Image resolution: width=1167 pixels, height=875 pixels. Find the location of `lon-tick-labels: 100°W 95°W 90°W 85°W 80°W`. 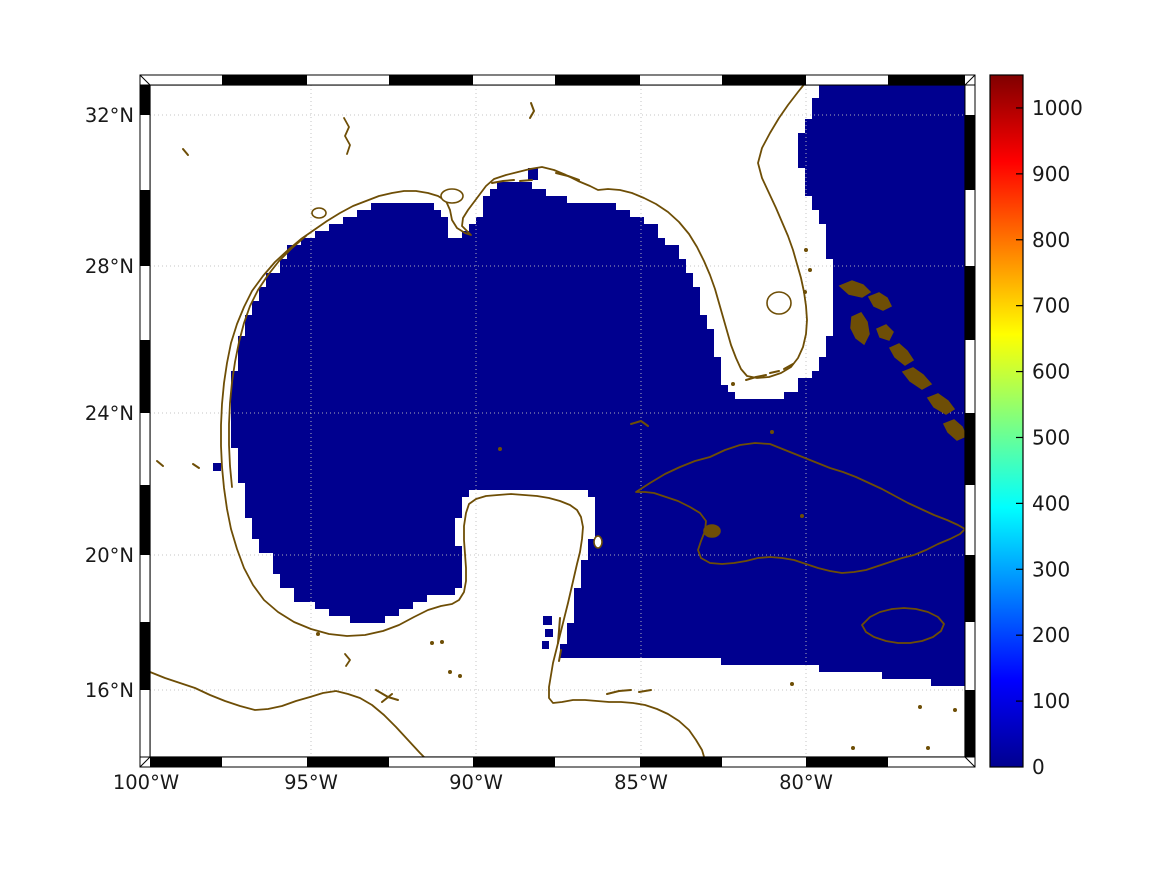

lon-tick-labels: 100°W 95°W 90°W 85°W 80°W is located at coordinates (473, 782).